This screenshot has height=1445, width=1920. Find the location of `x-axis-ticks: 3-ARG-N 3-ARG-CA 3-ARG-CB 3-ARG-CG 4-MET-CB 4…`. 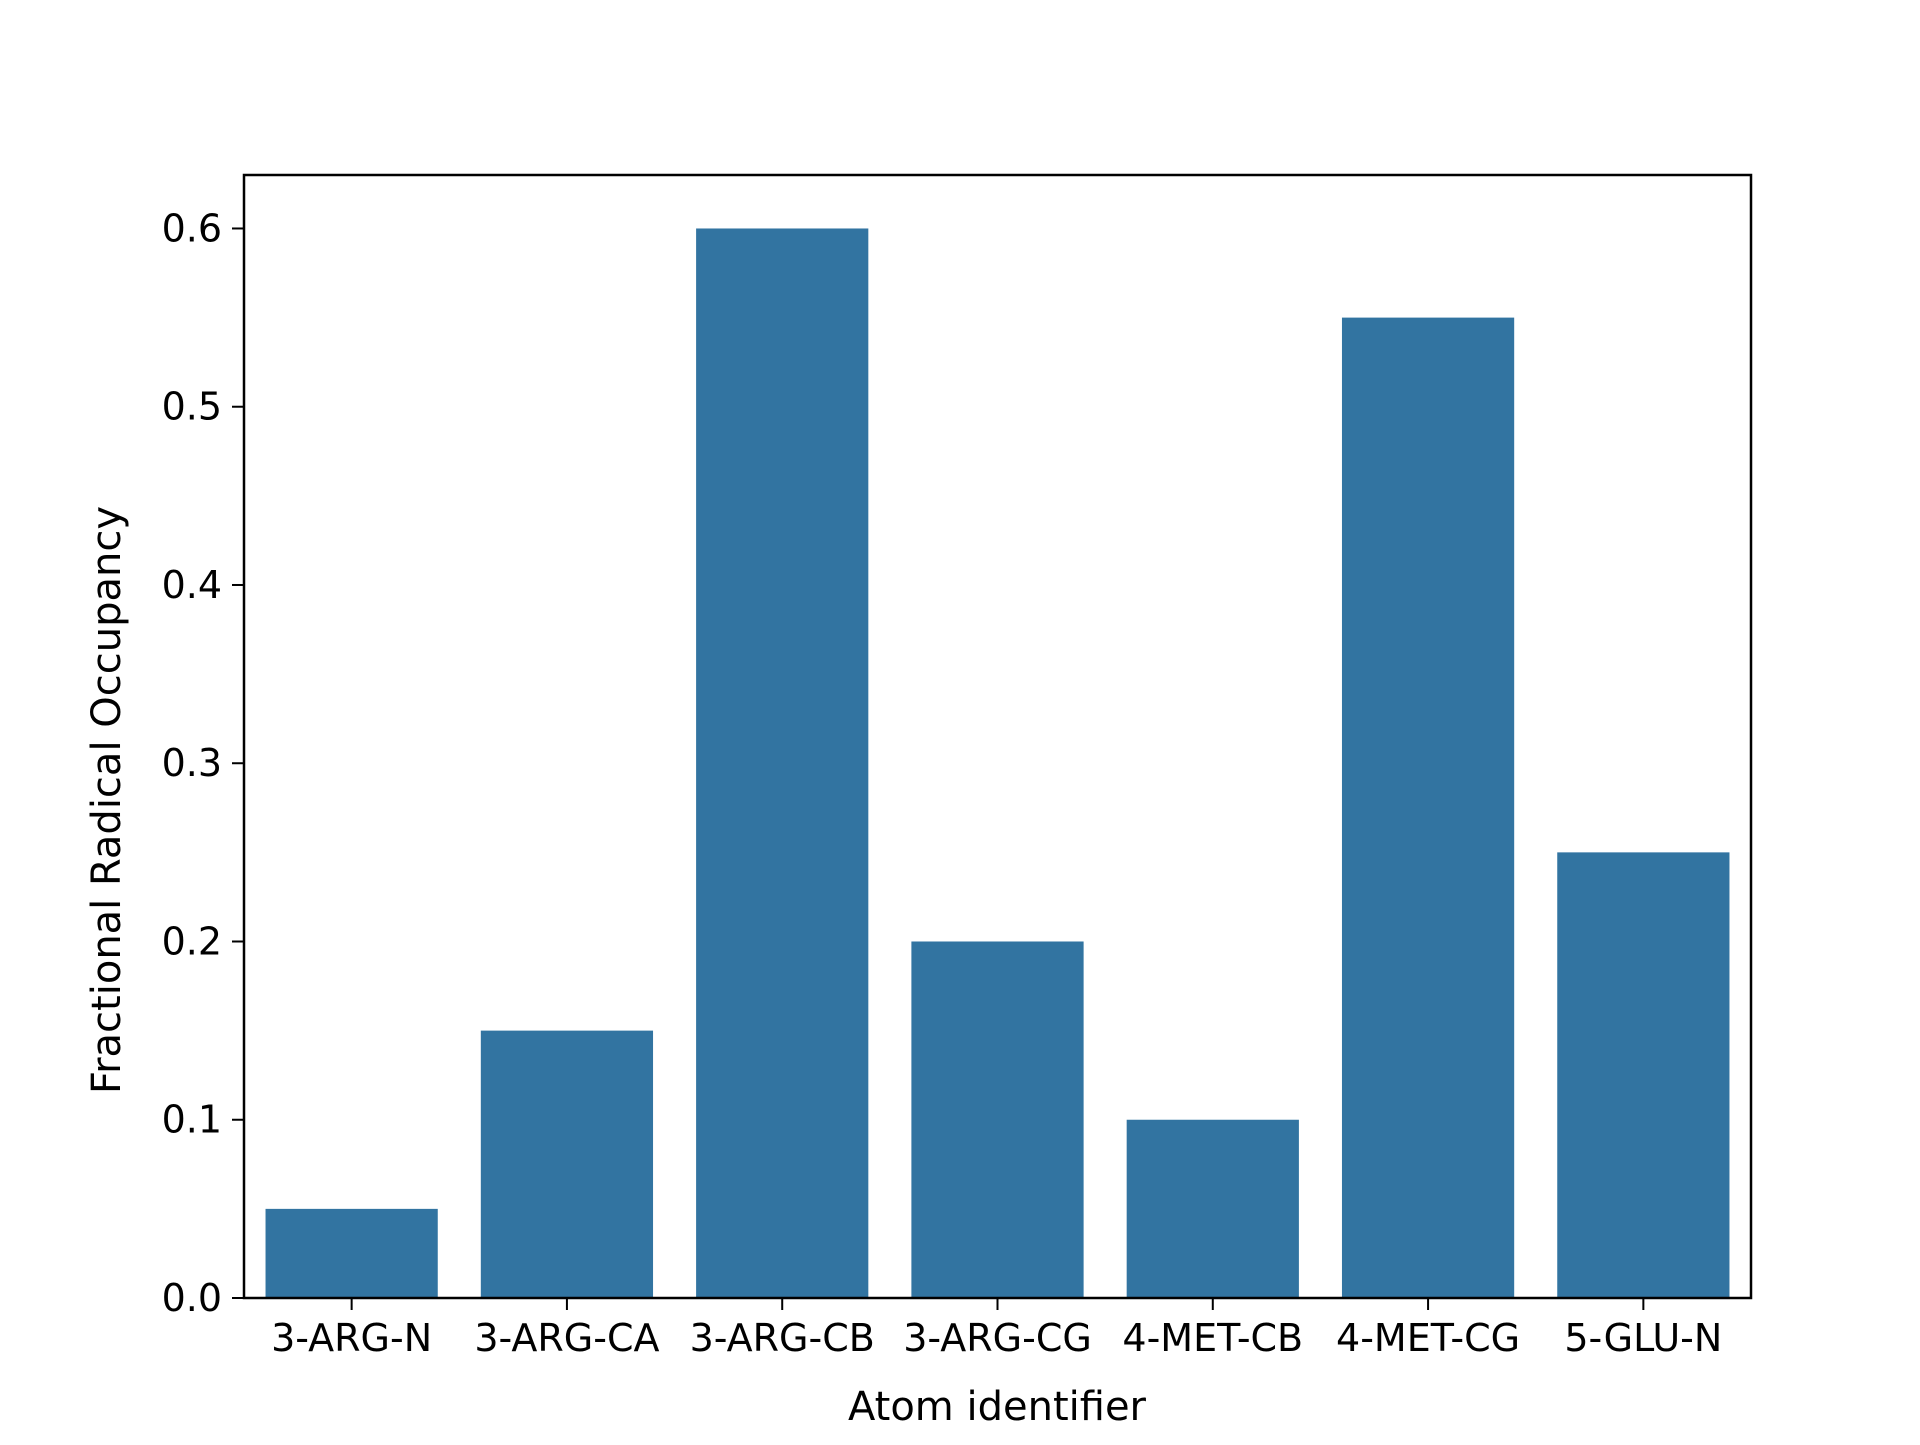

x-axis-ticks: 3-ARG-N 3-ARG-CA 3-ARG-CB 3-ARG-CG 4-MET-CB 4… is located at coordinates (996, 1329).